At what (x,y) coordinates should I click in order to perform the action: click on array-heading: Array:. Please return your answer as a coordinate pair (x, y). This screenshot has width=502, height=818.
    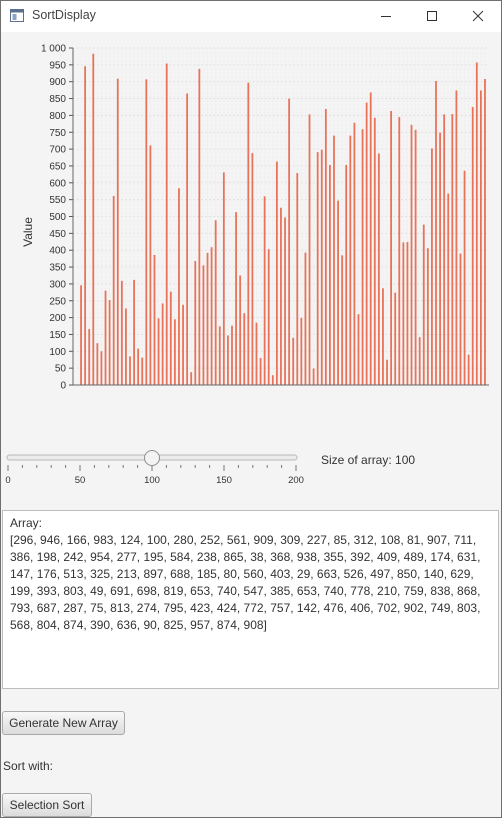
    Looking at the image, I should click on (26, 523).